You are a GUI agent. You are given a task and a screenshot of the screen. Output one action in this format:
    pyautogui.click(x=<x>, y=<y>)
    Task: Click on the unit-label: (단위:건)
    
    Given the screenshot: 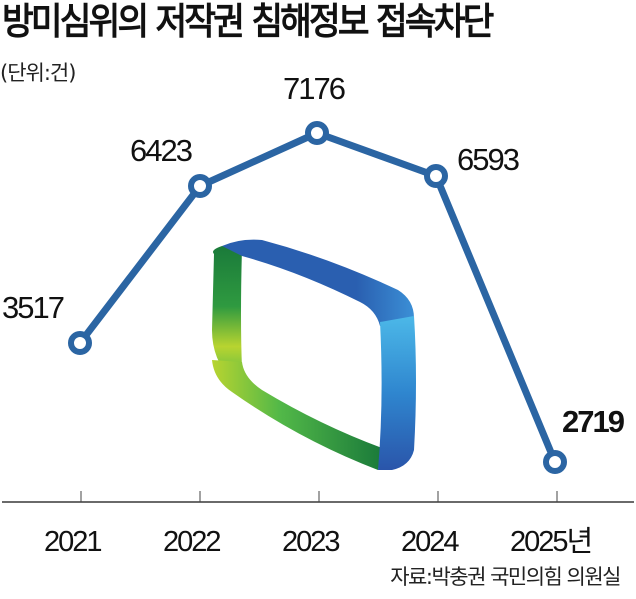 What is the action you would take?
    pyautogui.click(x=38, y=73)
    